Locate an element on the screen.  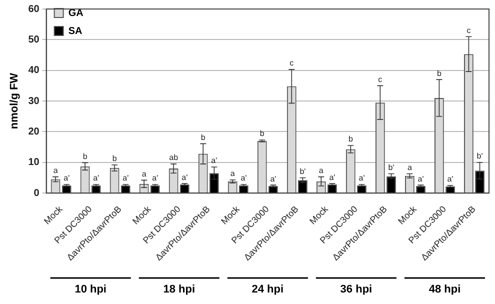
data-label: ab is located at coordinates (174, 157).